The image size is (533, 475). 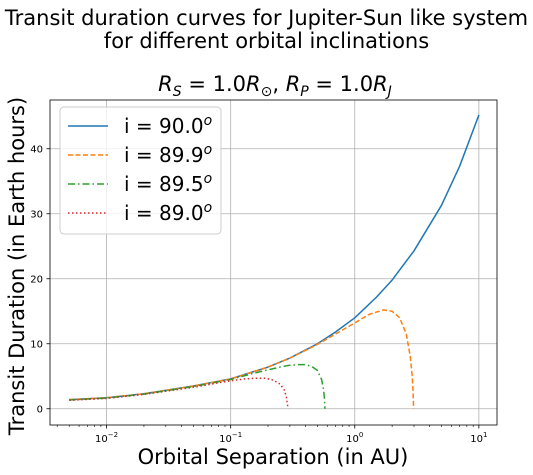 I want to click on y-tick-label: 30, so click(x=36, y=214).